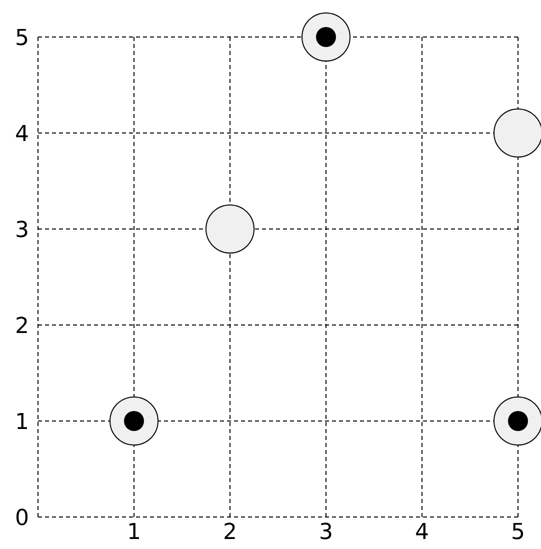 The image size is (541, 549). I want to click on y-tick-label: 3, so click(22, 230).